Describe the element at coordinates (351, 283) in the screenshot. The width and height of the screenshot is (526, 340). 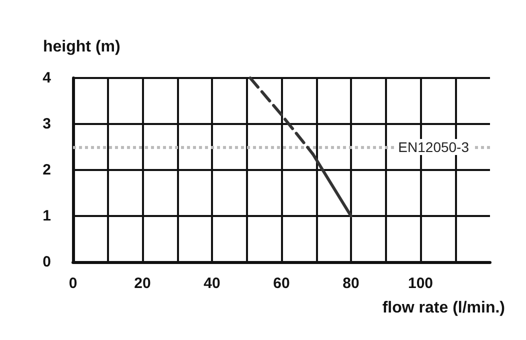
I see `x-tick-label: 80` at that location.